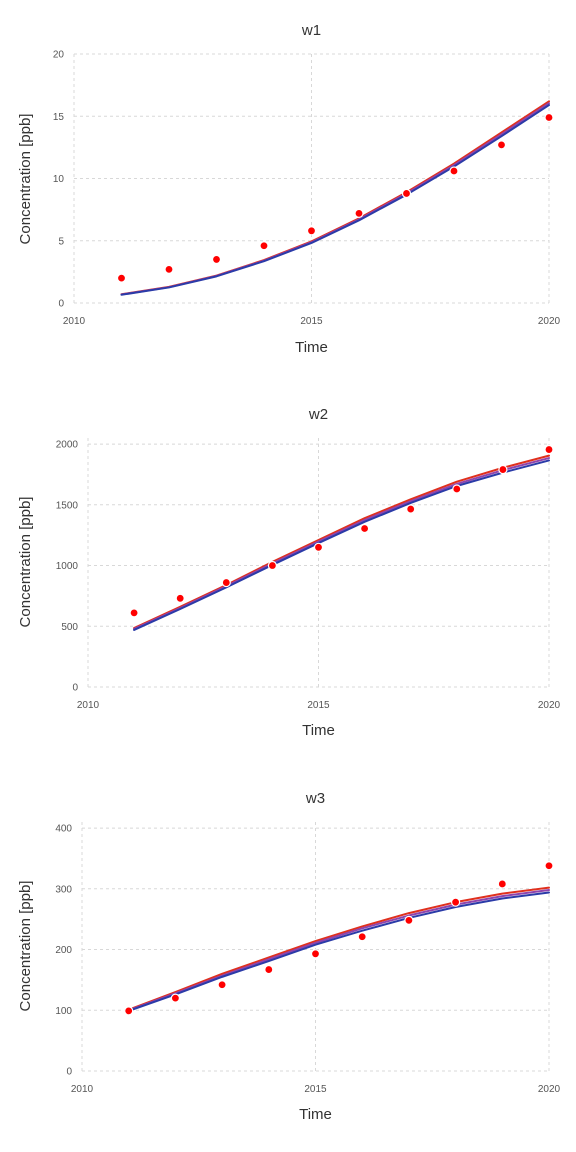  Describe the element at coordinates (315, 1089) in the screenshot. I see `chart-w3-xtick-label: 2015` at that location.